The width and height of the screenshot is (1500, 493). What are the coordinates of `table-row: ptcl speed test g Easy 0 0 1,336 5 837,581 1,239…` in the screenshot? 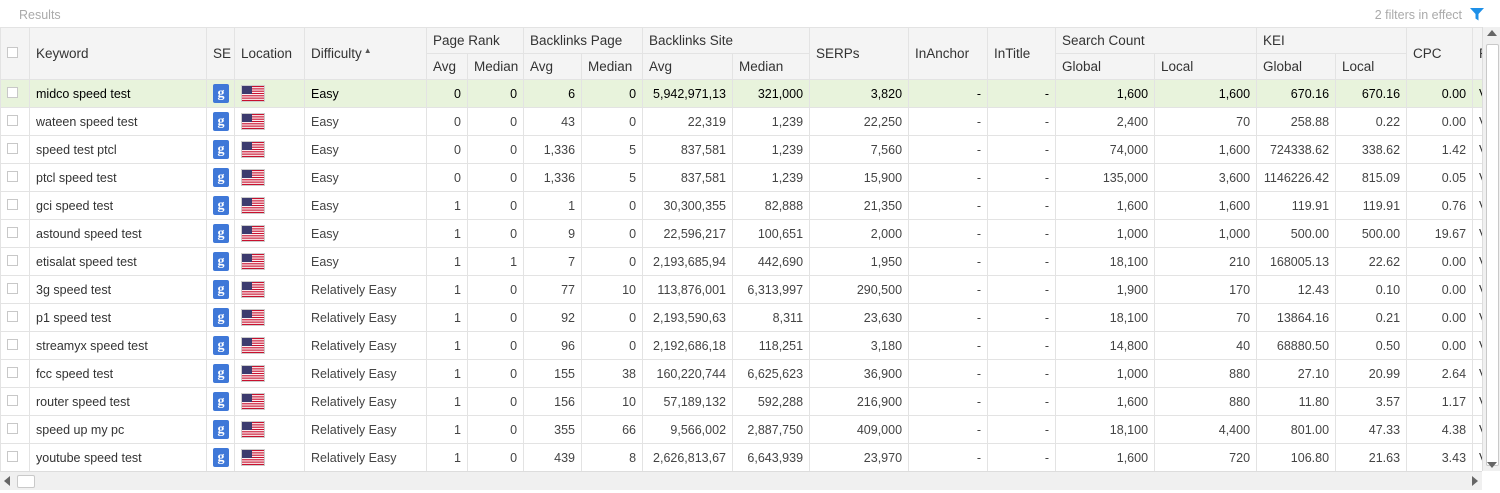 It's located at (741, 177).